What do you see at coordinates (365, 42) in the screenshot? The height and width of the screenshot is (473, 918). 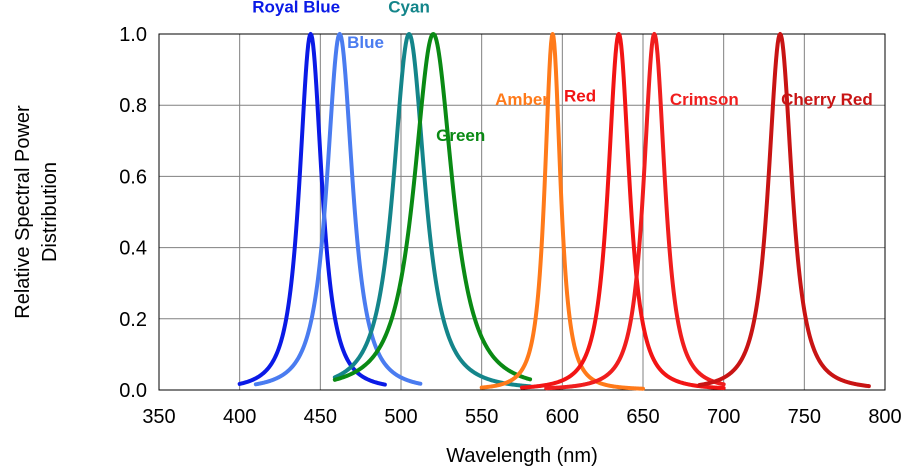 I see `series-label-blue: Blue` at bounding box center [365, 42].